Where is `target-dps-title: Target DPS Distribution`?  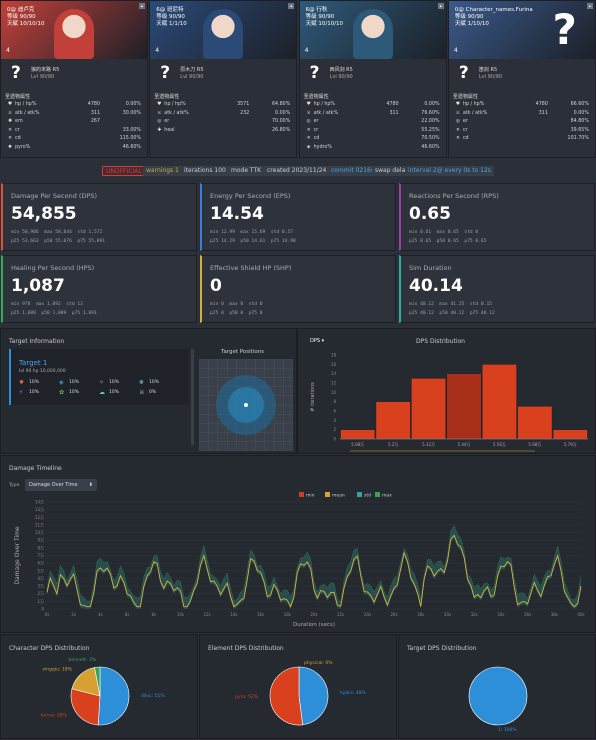 target-dps-title: Target DPS Distribution is located at coordinates (442, 648).